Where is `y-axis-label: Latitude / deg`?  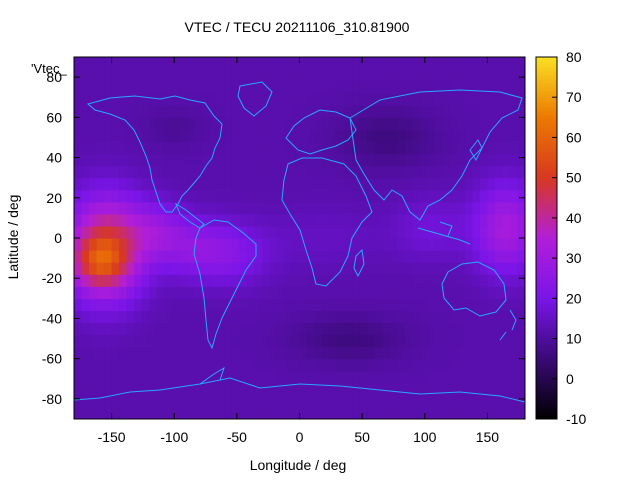 y-axis-label: Latitude / deg is located at coordinates (13, 237).